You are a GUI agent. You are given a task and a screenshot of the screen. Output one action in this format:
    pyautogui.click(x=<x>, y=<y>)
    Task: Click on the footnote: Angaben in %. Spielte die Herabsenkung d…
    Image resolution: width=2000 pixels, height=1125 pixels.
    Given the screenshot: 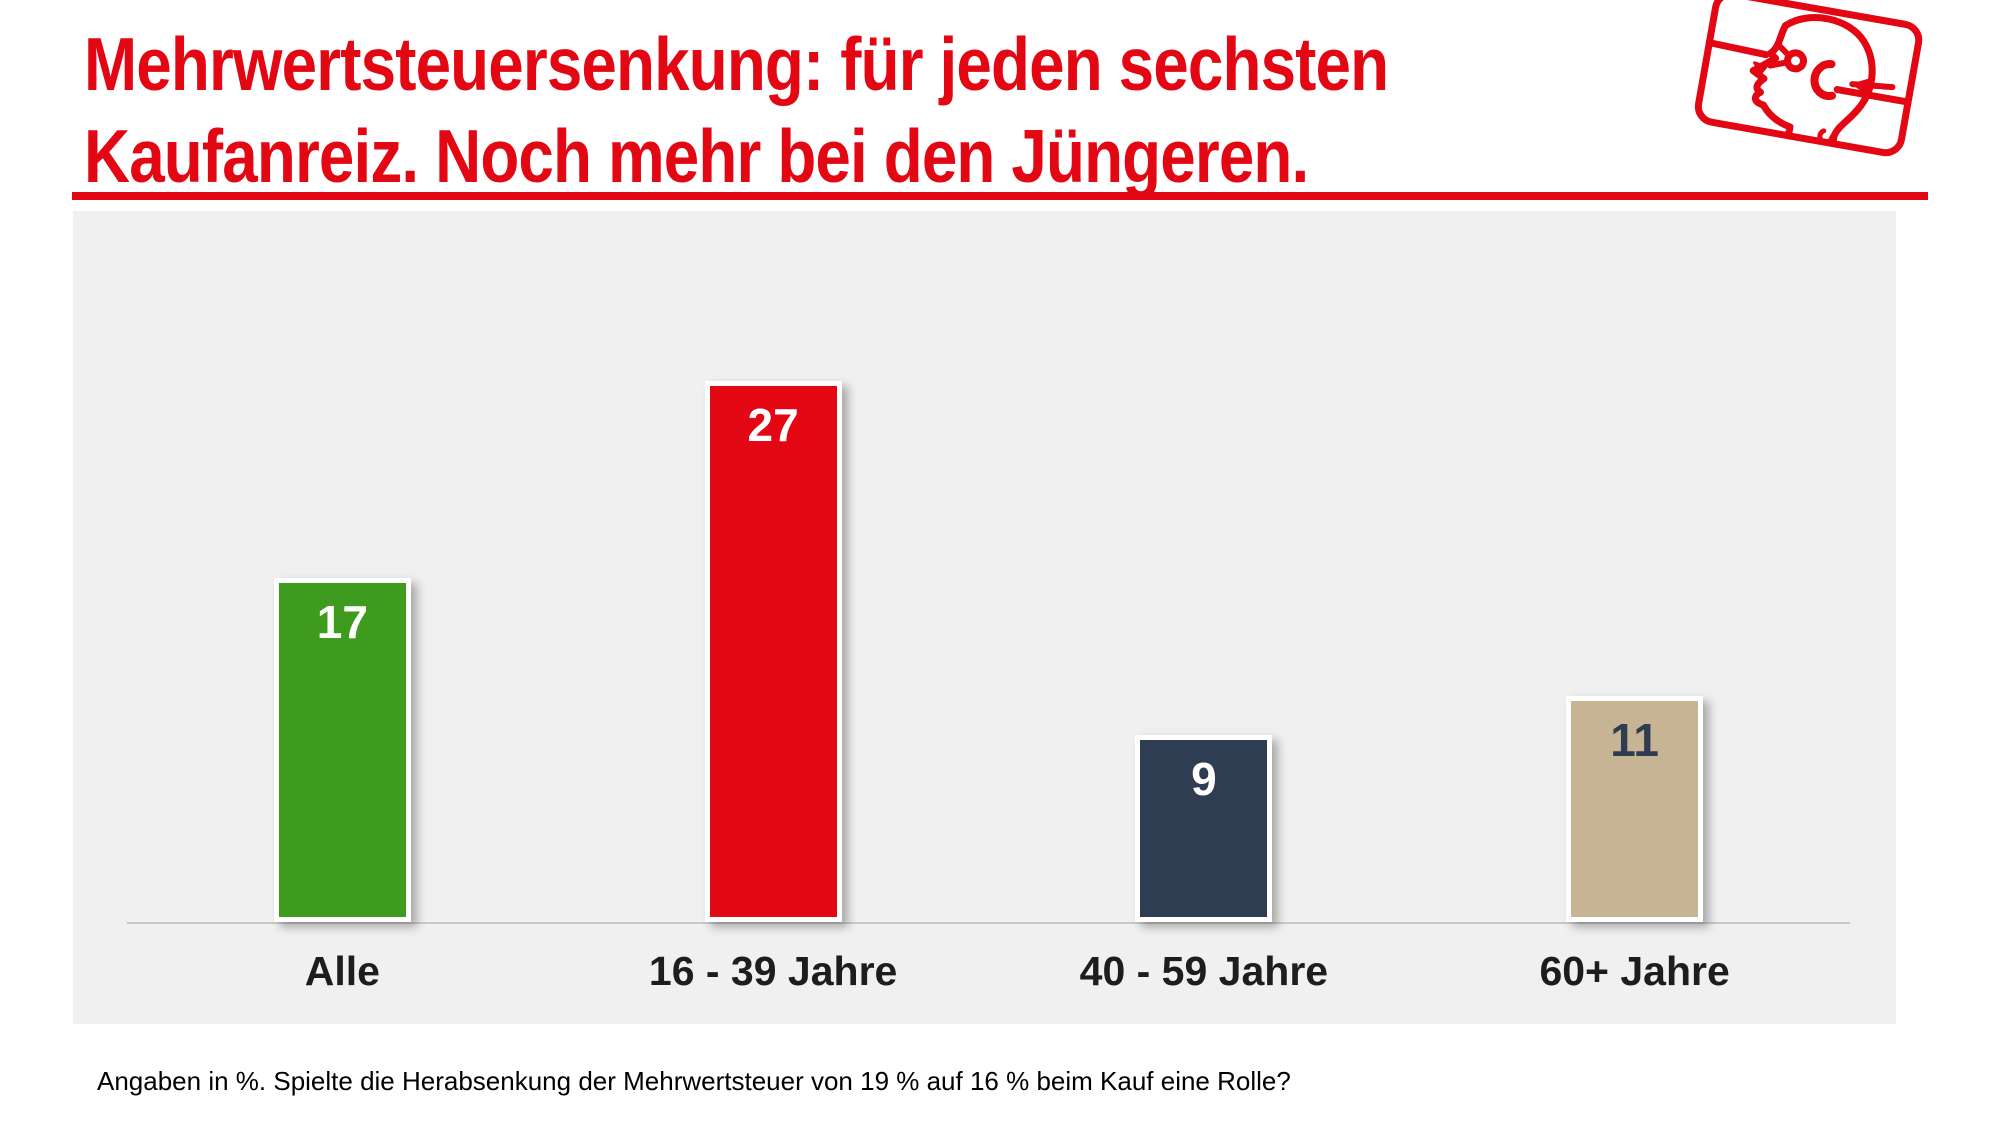 What is the action you would take?
    pyautogui.click(x=694, y=1081)
    